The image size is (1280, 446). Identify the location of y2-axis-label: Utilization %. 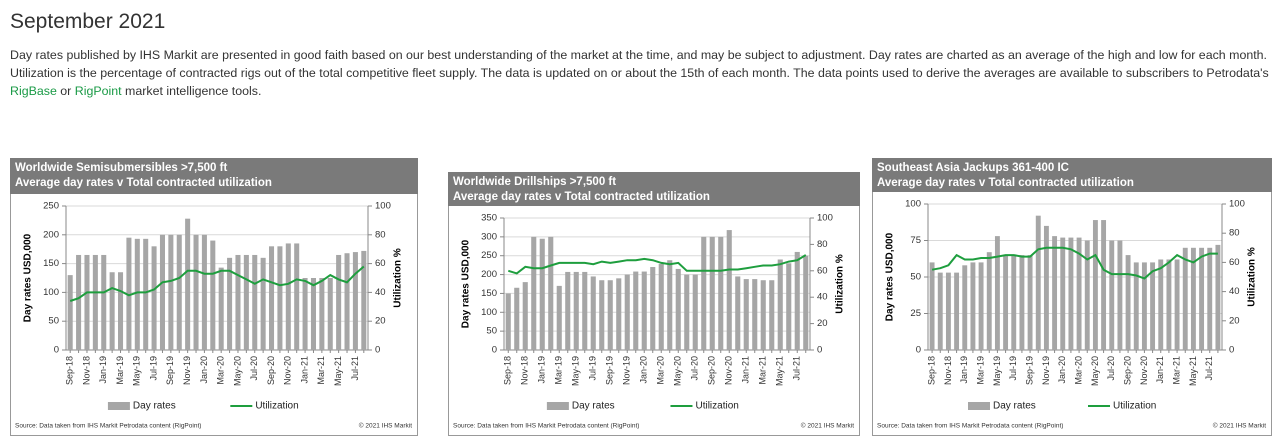
(398, 278).